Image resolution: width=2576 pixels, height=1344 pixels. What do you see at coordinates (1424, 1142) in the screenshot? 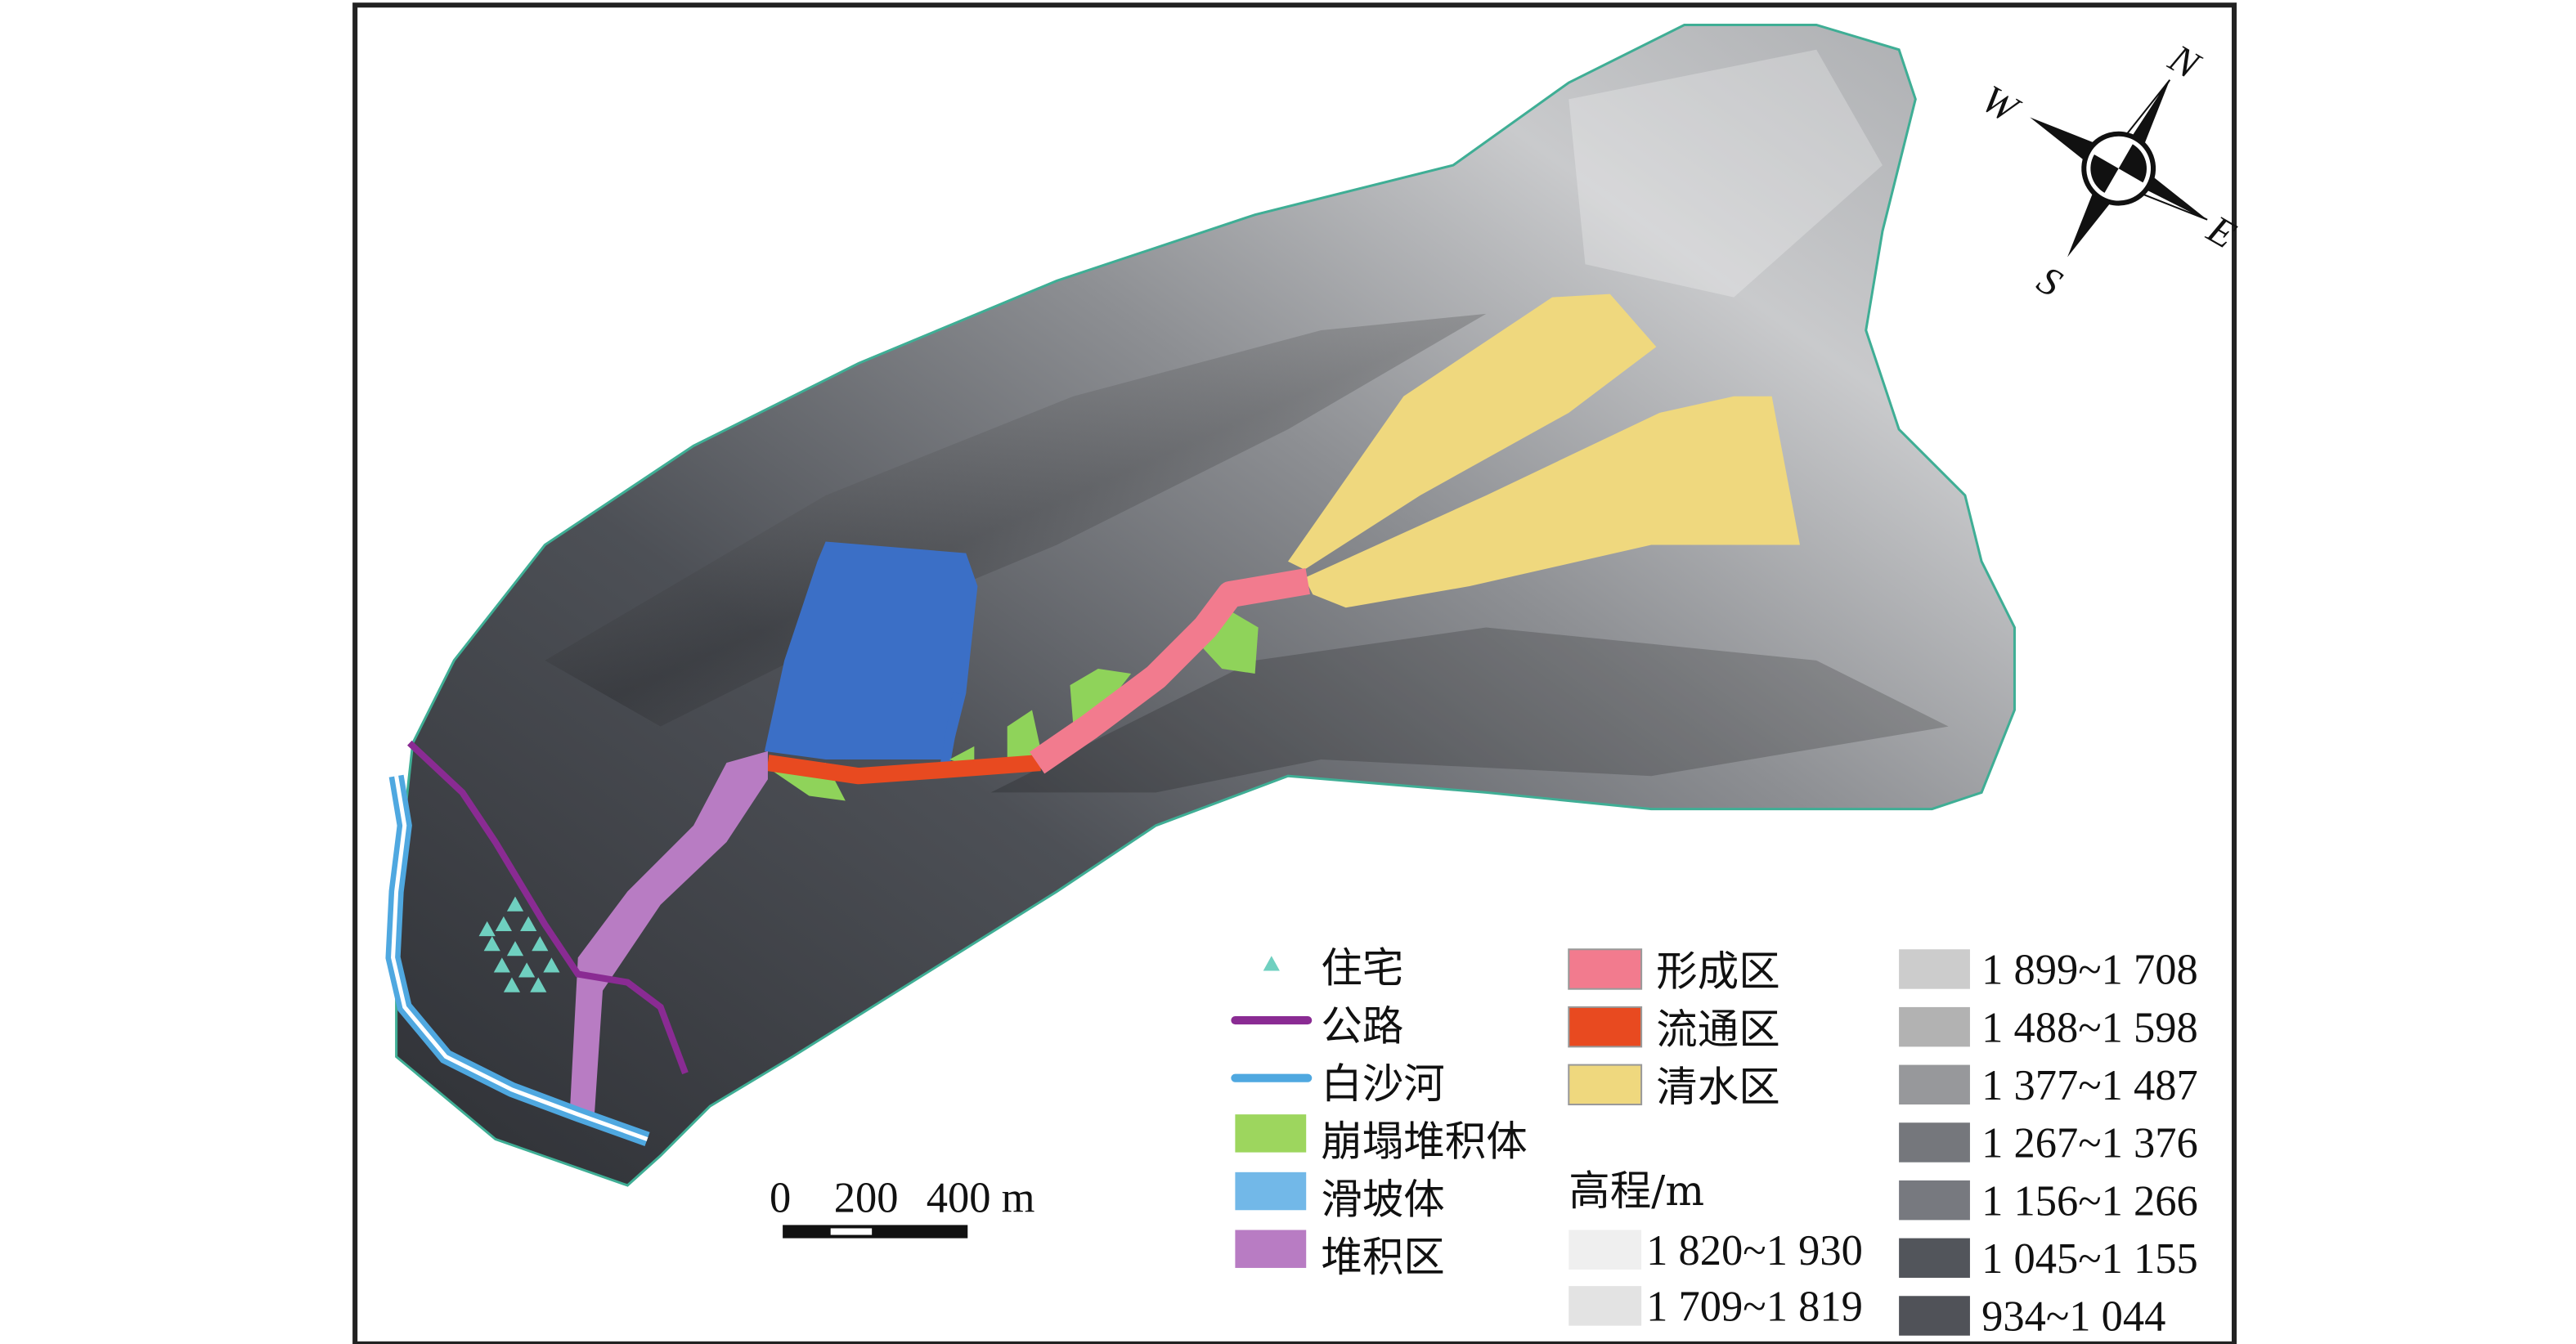
I see `legend-label: 崩塌堆积体` at bounding box center [1424, 1142].